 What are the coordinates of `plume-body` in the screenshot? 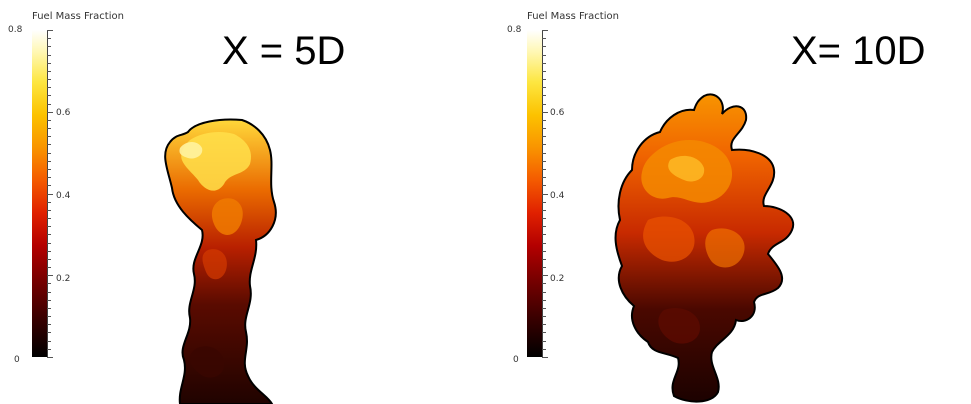 It's located at (704, 248).